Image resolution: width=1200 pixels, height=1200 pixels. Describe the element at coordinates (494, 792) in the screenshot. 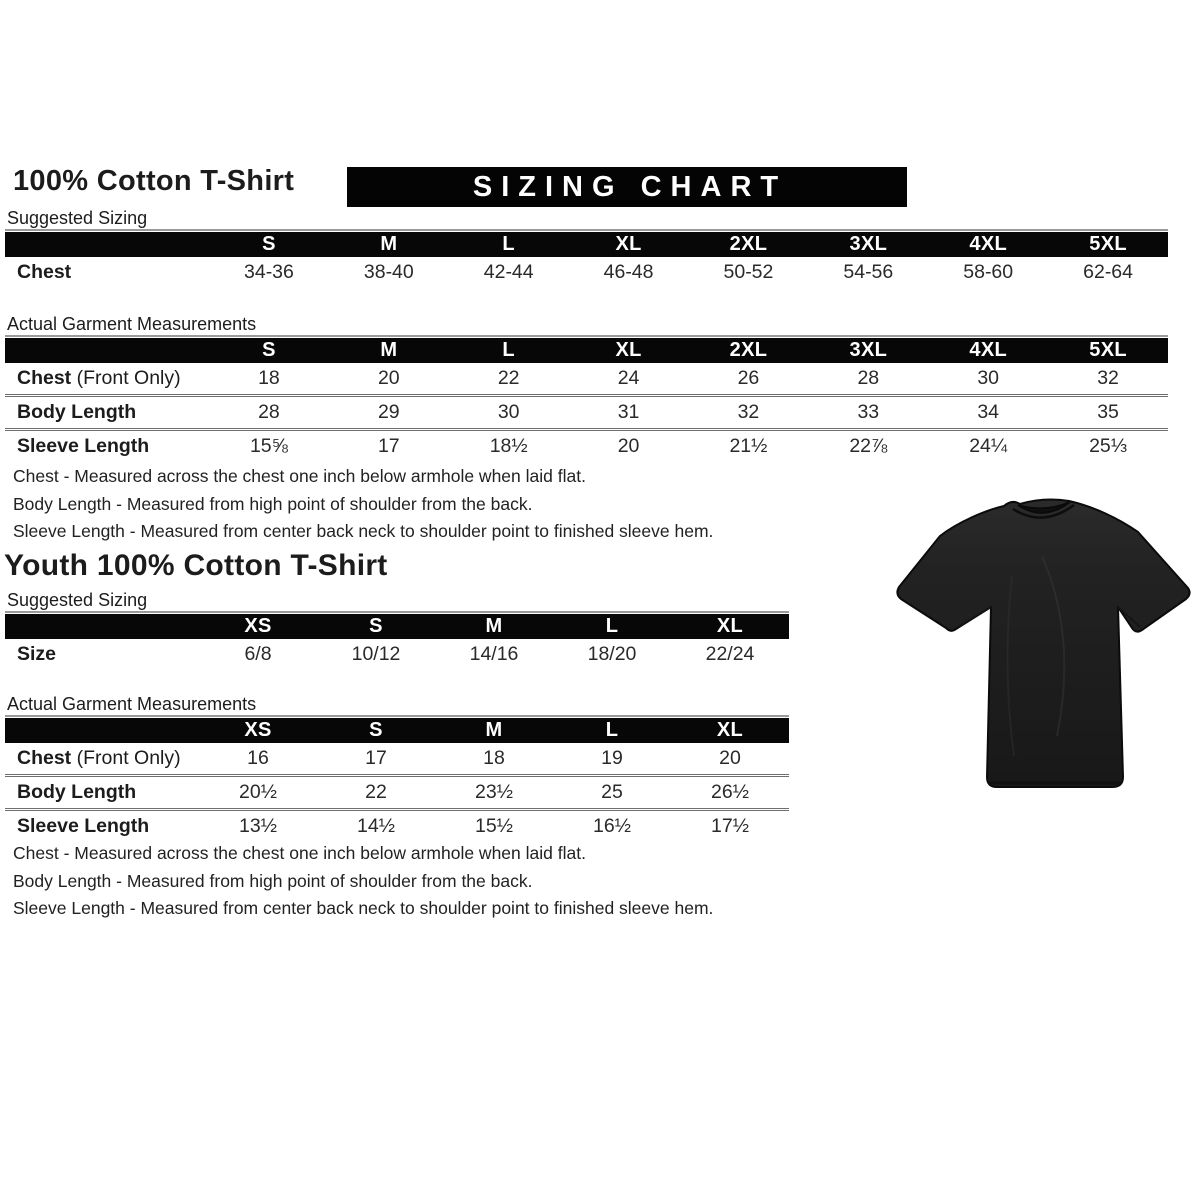

I see `cell-value: 23½` at that location.